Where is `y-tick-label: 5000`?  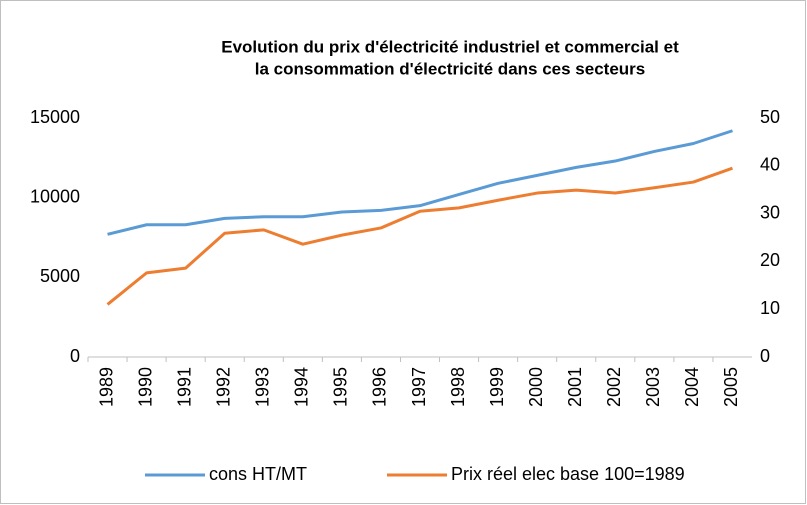 y-tick-label: 5000 is located at coordinates (60, 276).